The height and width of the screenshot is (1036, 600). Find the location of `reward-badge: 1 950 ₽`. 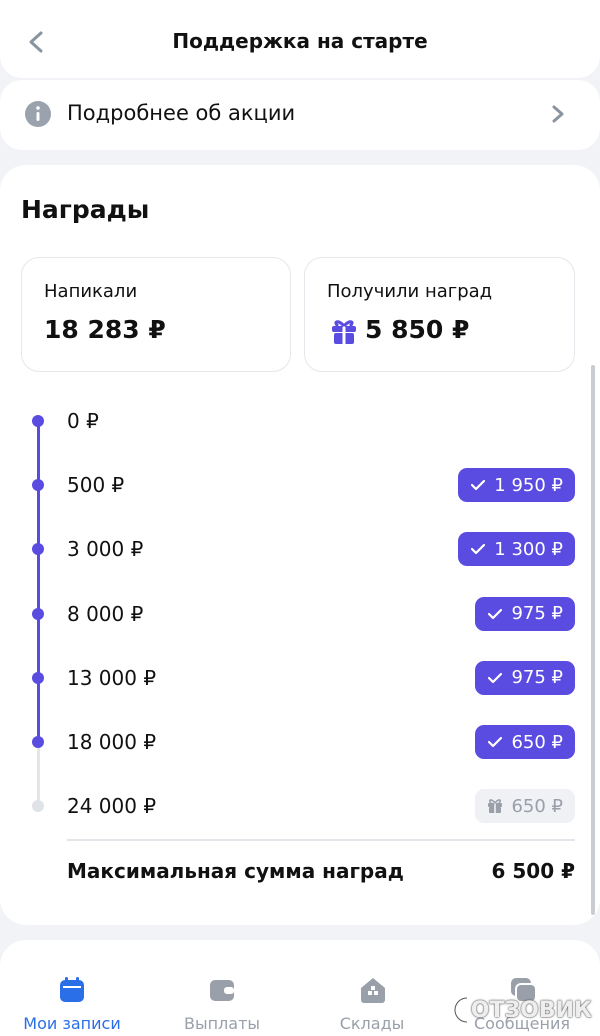

reward-badge: 1 950 ₽ is located at coordinates (516, 485).